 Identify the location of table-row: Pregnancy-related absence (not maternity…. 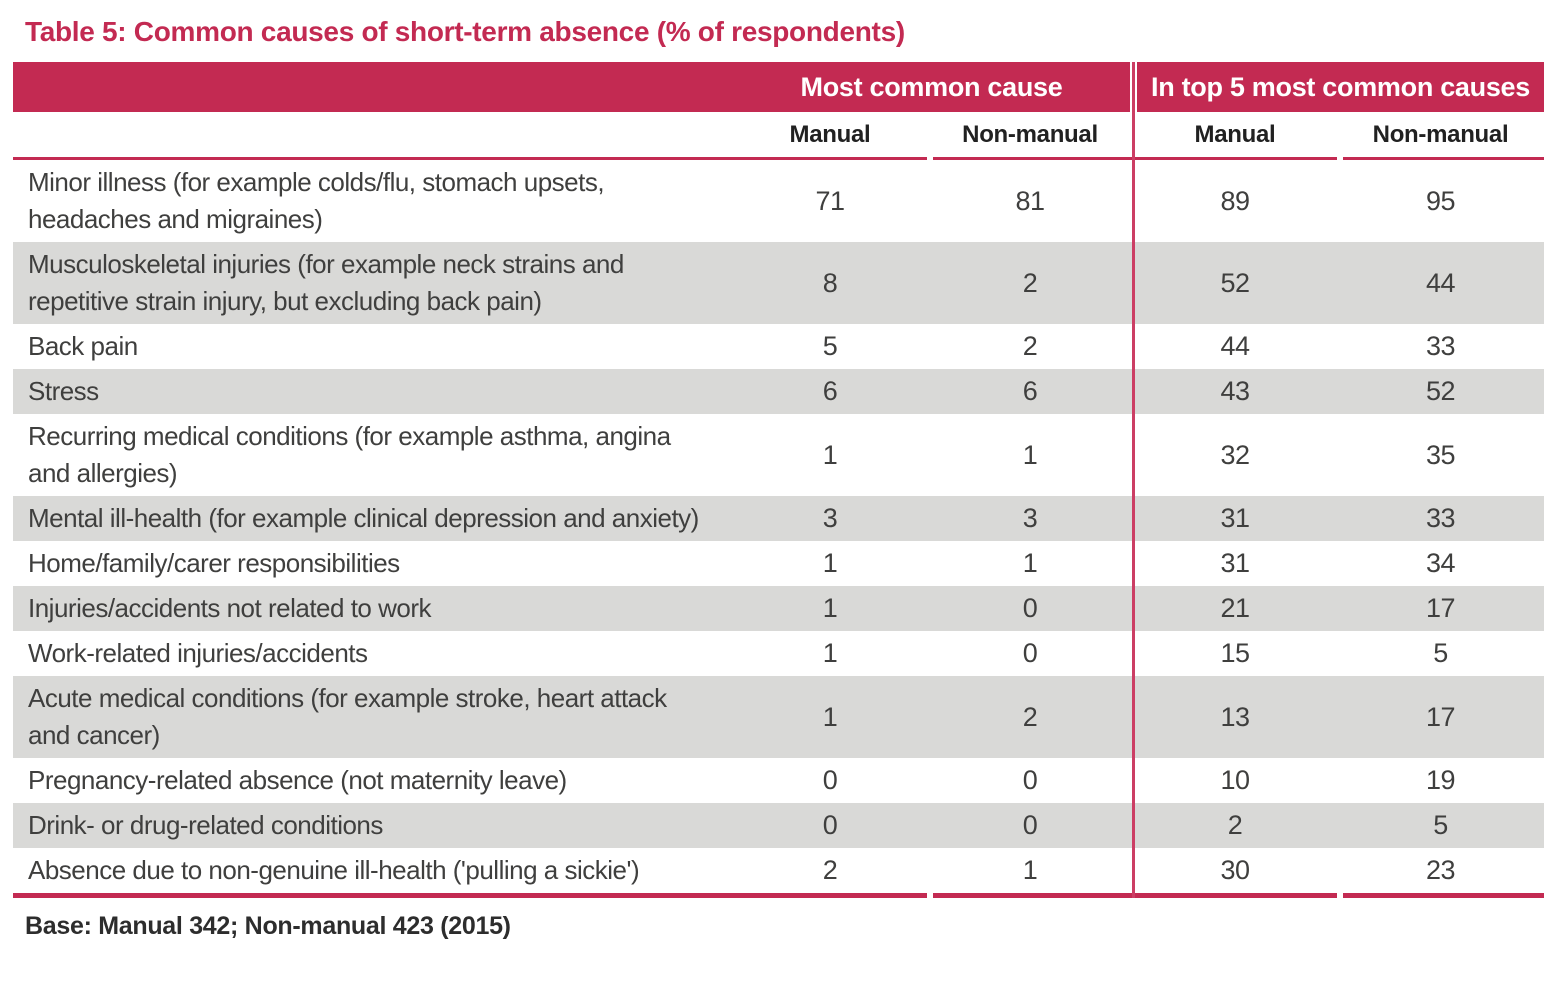
(778, 780).